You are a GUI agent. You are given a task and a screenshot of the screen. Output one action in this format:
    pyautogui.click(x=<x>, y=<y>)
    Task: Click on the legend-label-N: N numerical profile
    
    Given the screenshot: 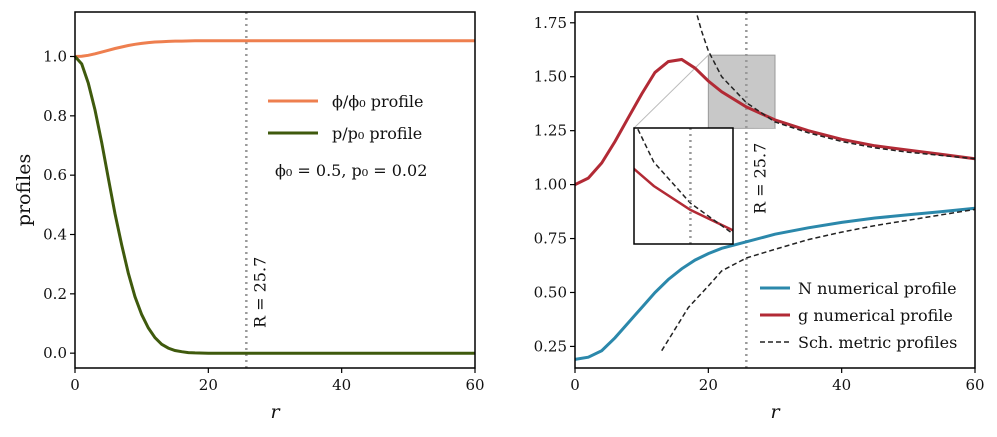 What is the action you would take?
    pyautogui.click(x=877, y=288)
    